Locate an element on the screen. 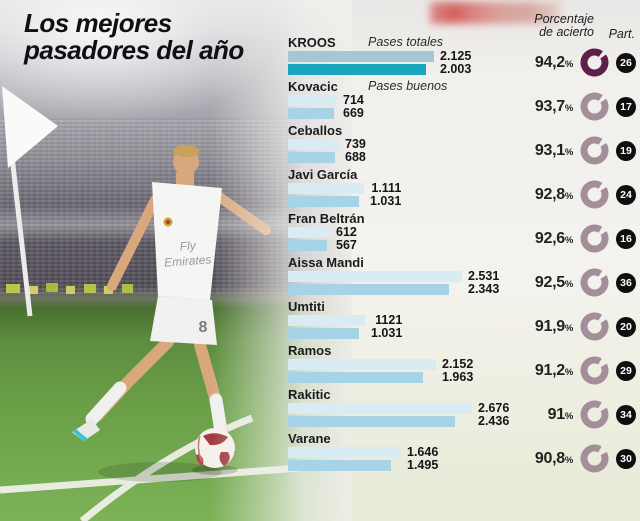  matches-badge: 36 is located at coordinates (626, 282).